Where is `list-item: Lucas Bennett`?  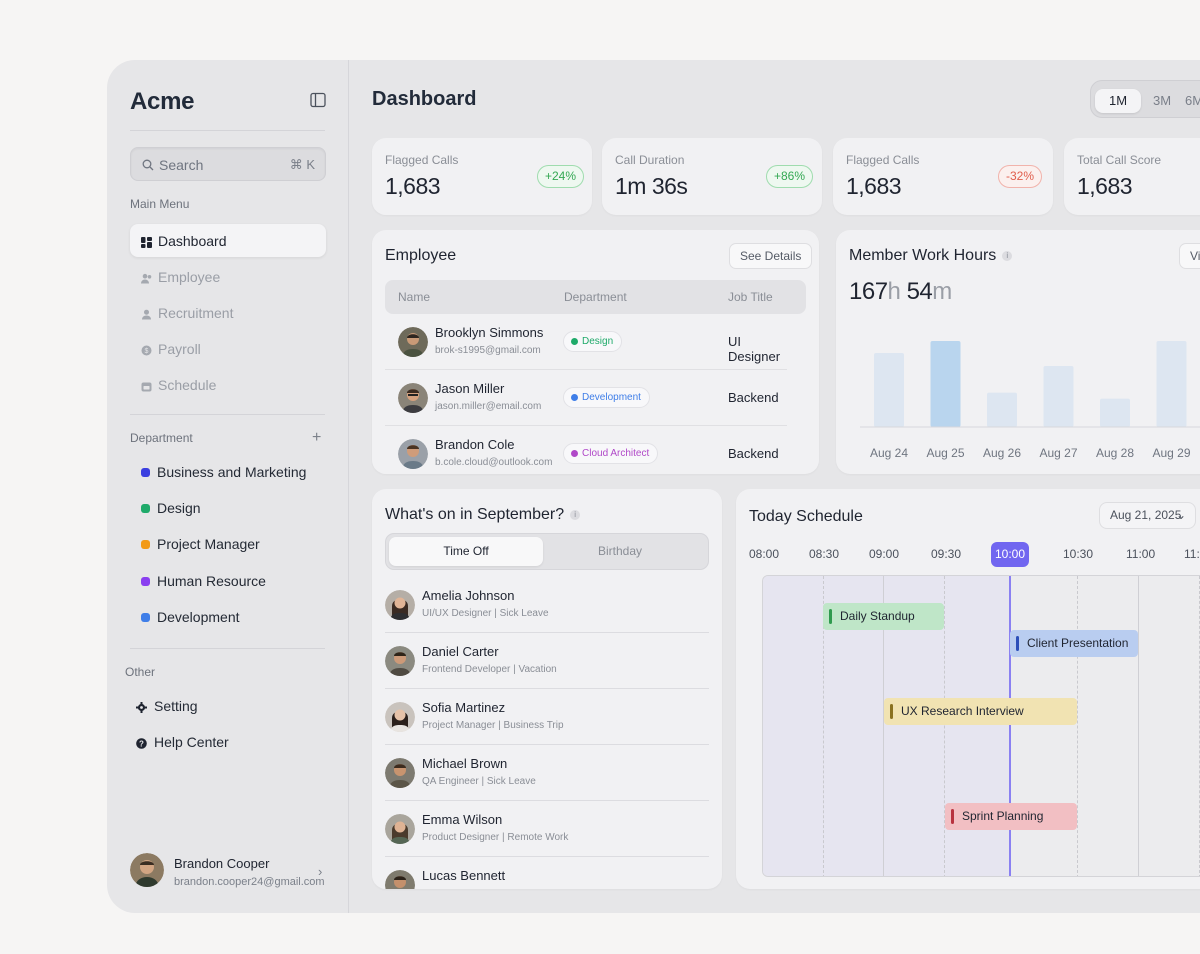 list-item: Lucas Bennett is located at coordinates (547, 873).